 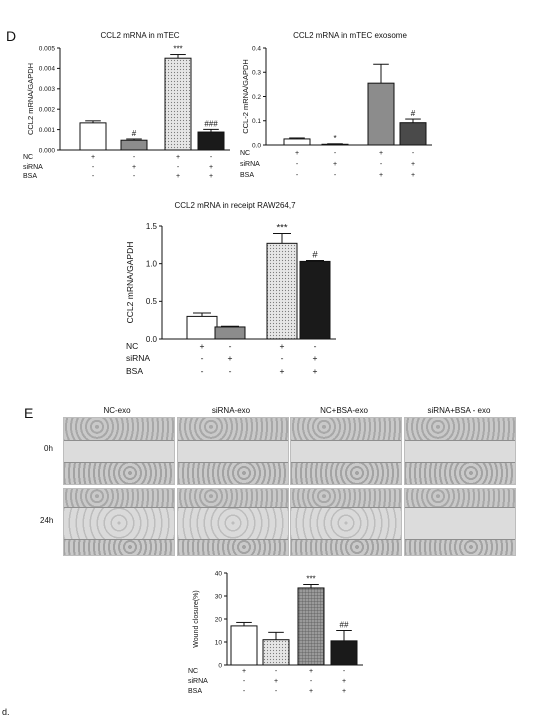 I want to click on y-axis-label: CCL-2 mRNA/GAPDH, so click(x=245, y=96).